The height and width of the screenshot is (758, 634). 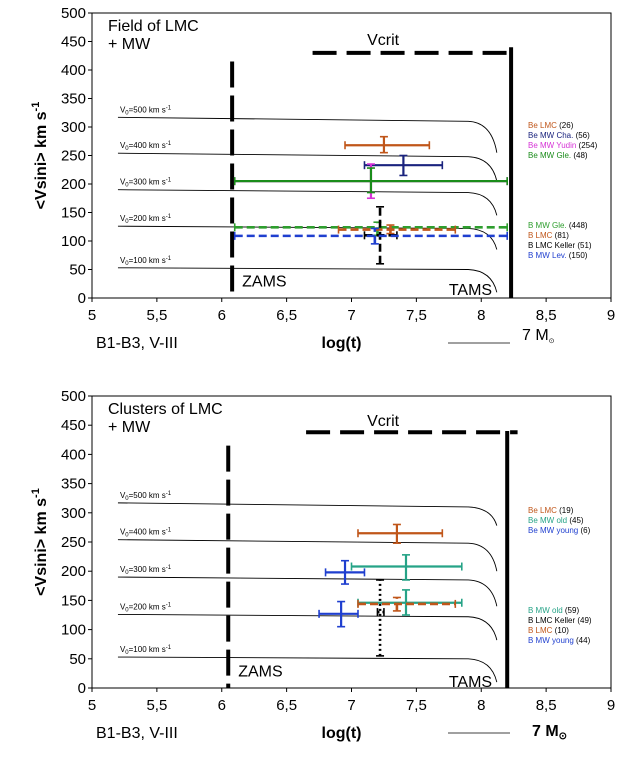 What do you see at coordinates (583, 245) in the screenshot?
I see `legend-entry-count: (51)` at bounding box center [583, 245].